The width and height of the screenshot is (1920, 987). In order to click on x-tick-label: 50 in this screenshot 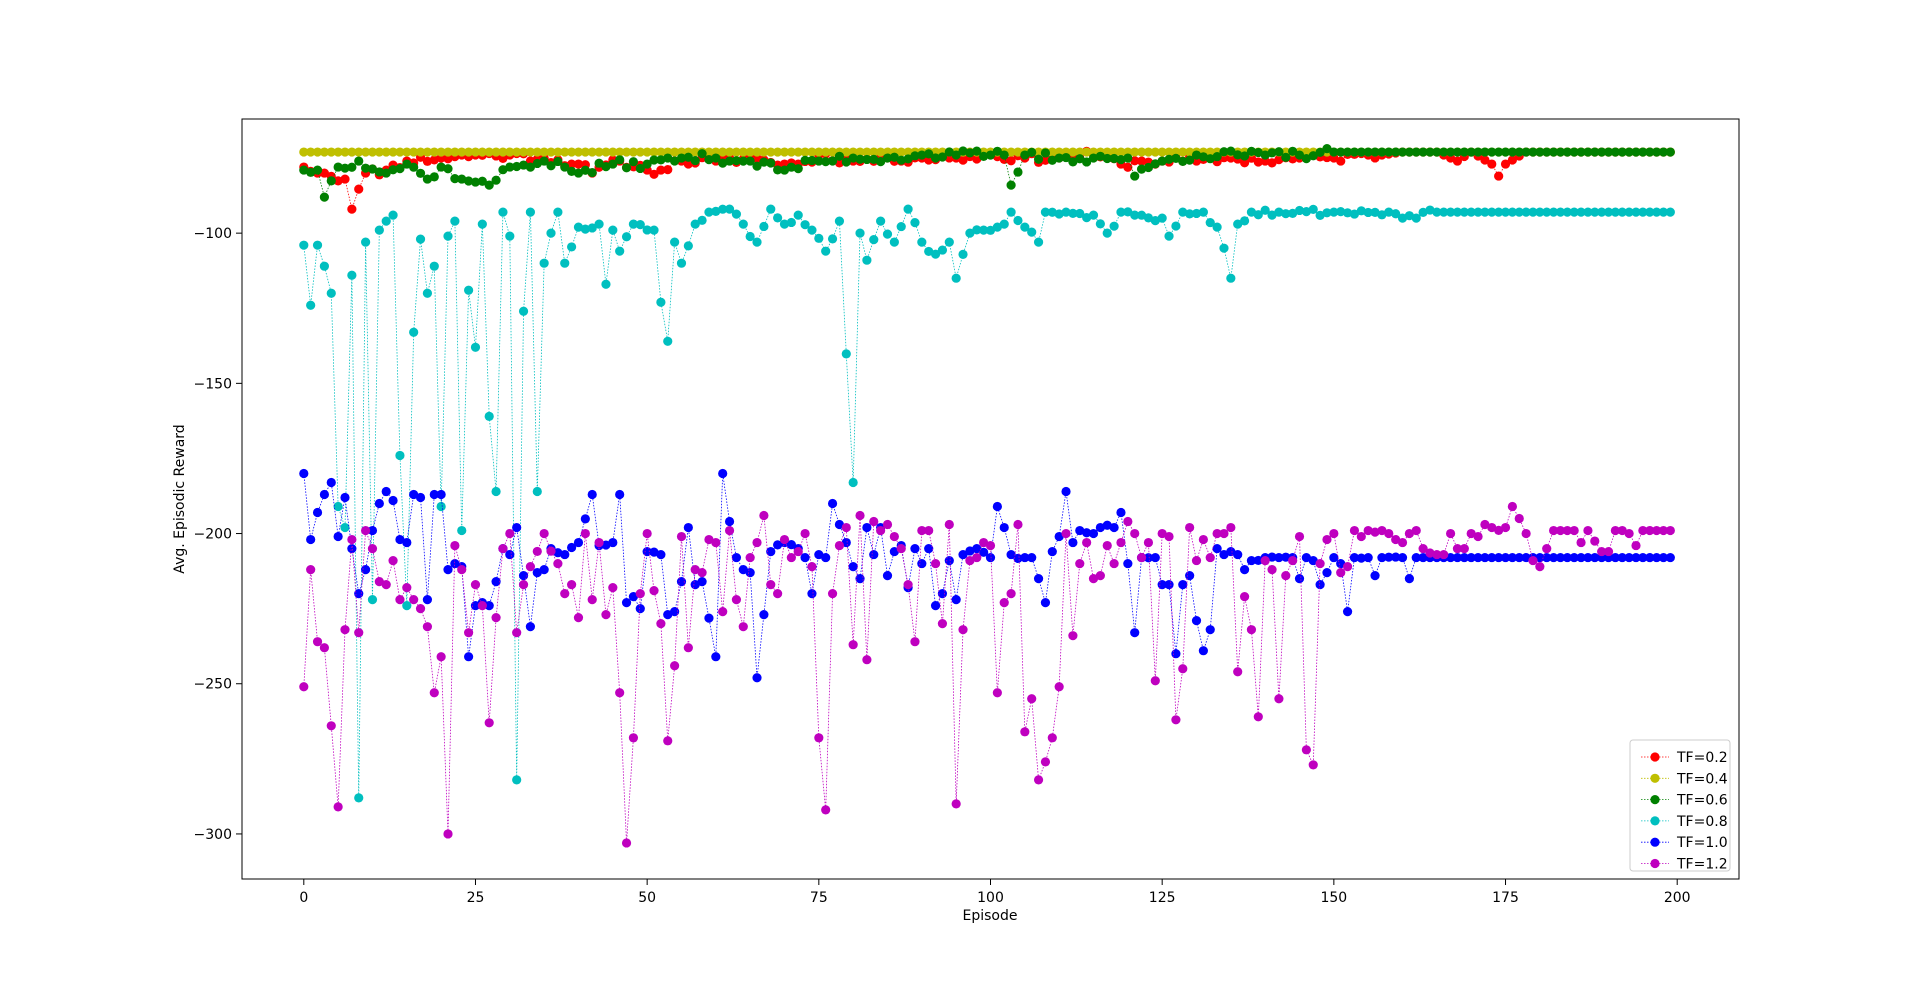, I will do `click(647, 898)`.